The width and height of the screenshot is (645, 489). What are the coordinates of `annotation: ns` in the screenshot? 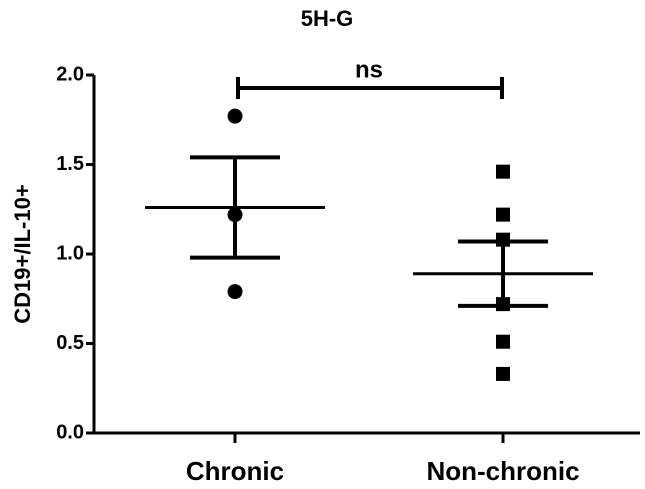 It's located at (369, 69).